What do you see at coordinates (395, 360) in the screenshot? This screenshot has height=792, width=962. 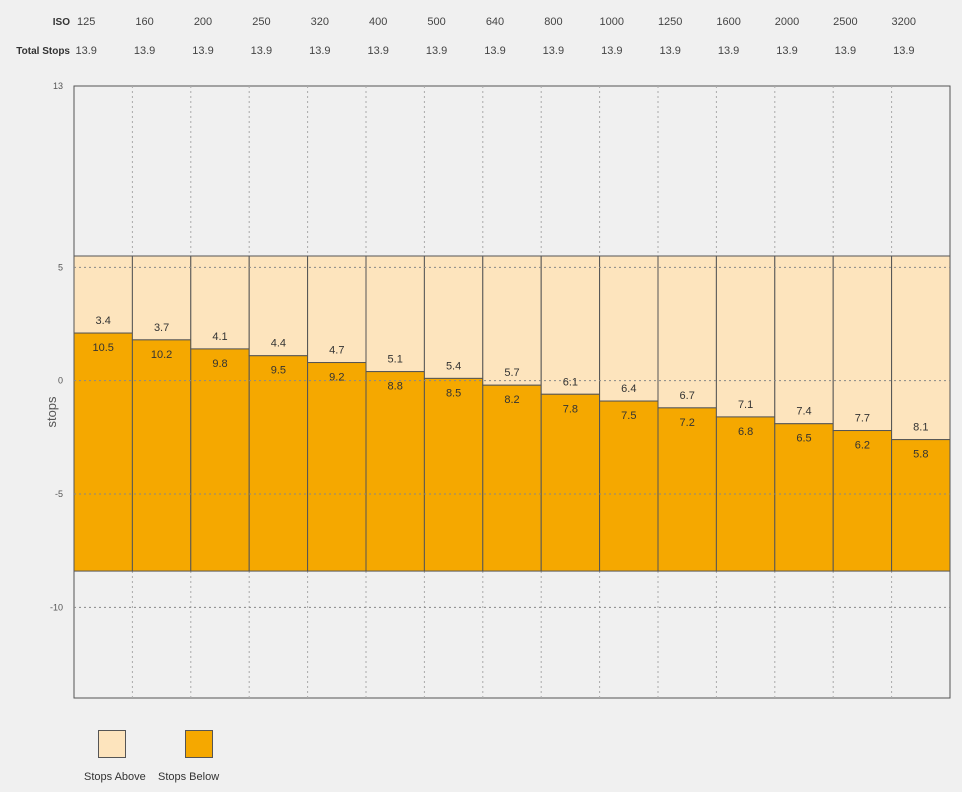 I see `data-label-stops-above: 5.1` at bounding box center [395, 360].